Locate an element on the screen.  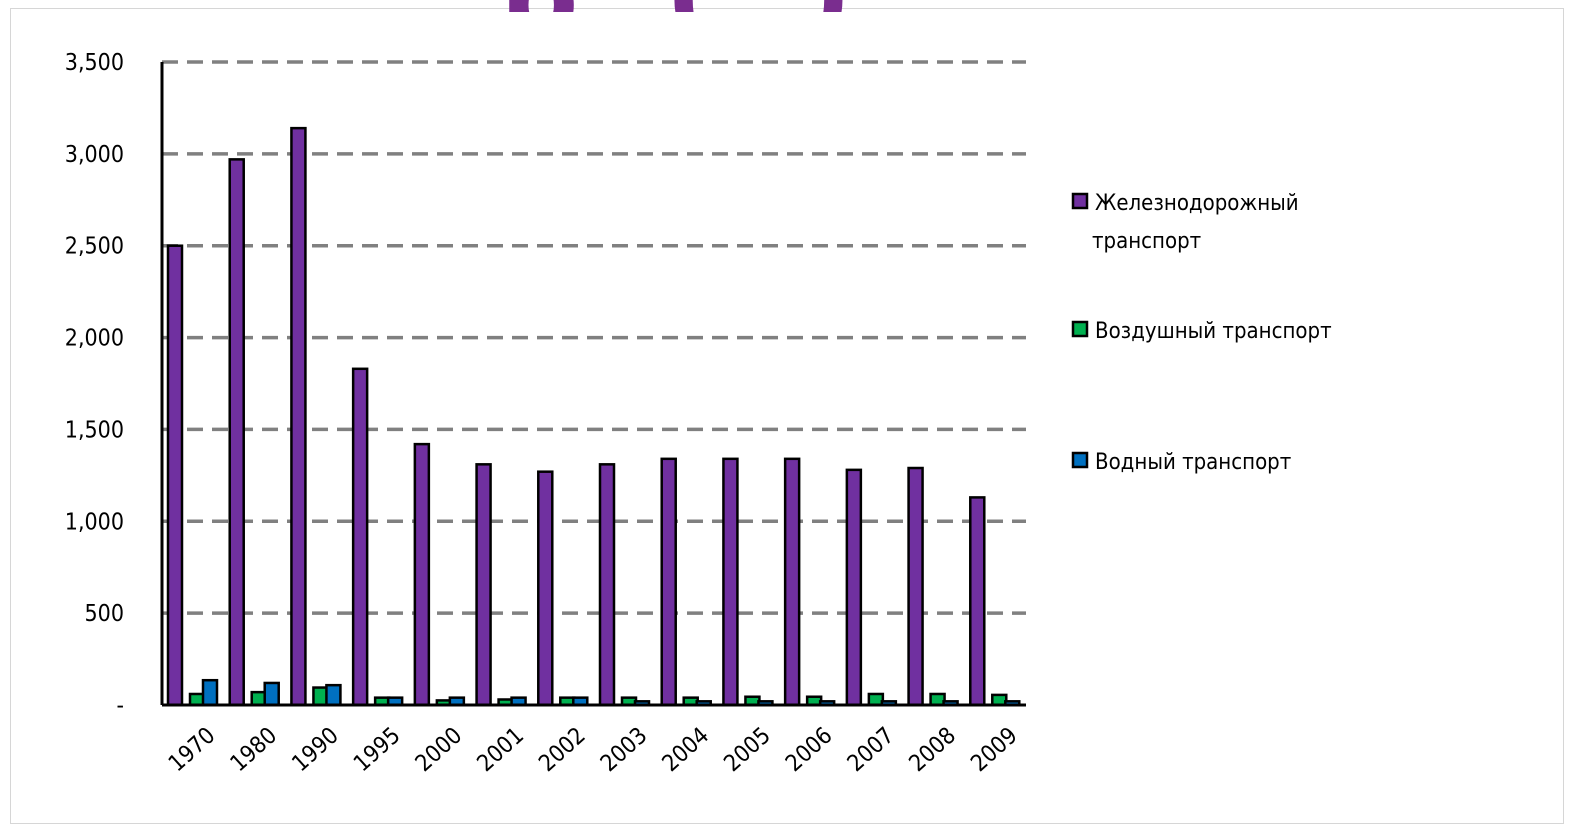
y-tick-label: 500 is located at coordinates (105, 614).